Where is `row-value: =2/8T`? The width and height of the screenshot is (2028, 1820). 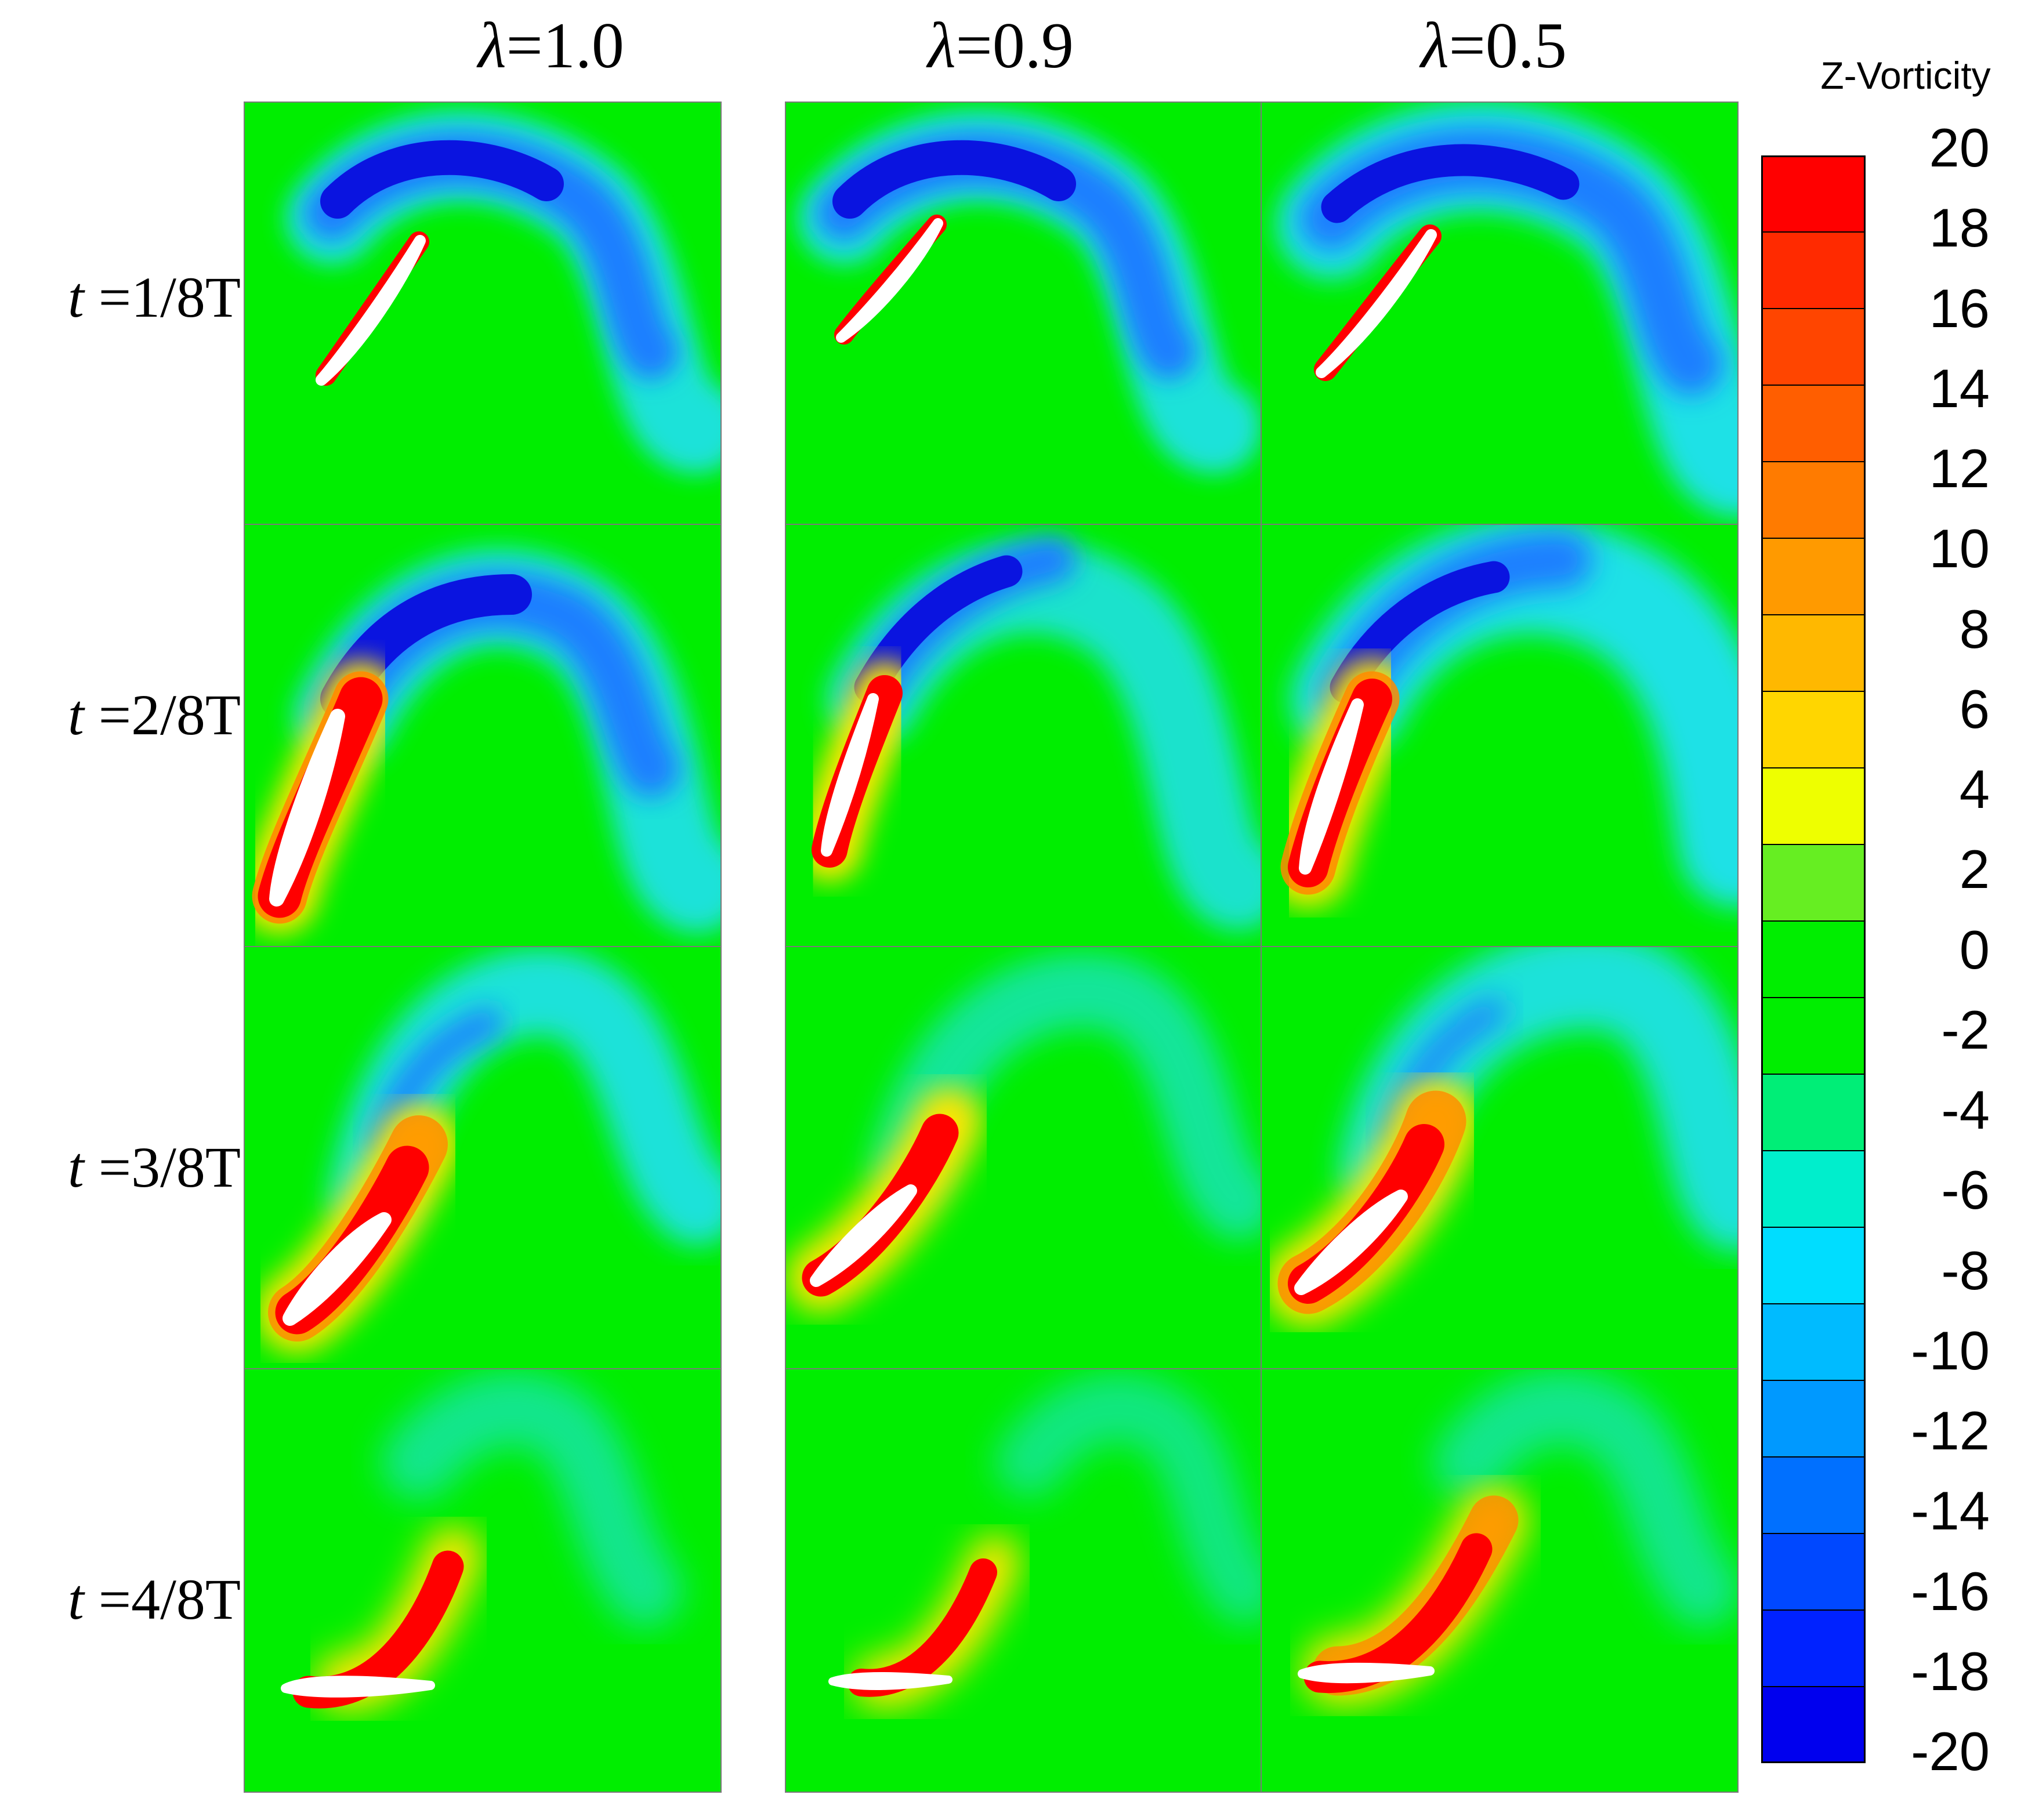
row-value: =2/8T is located at coordinates (162, 715).